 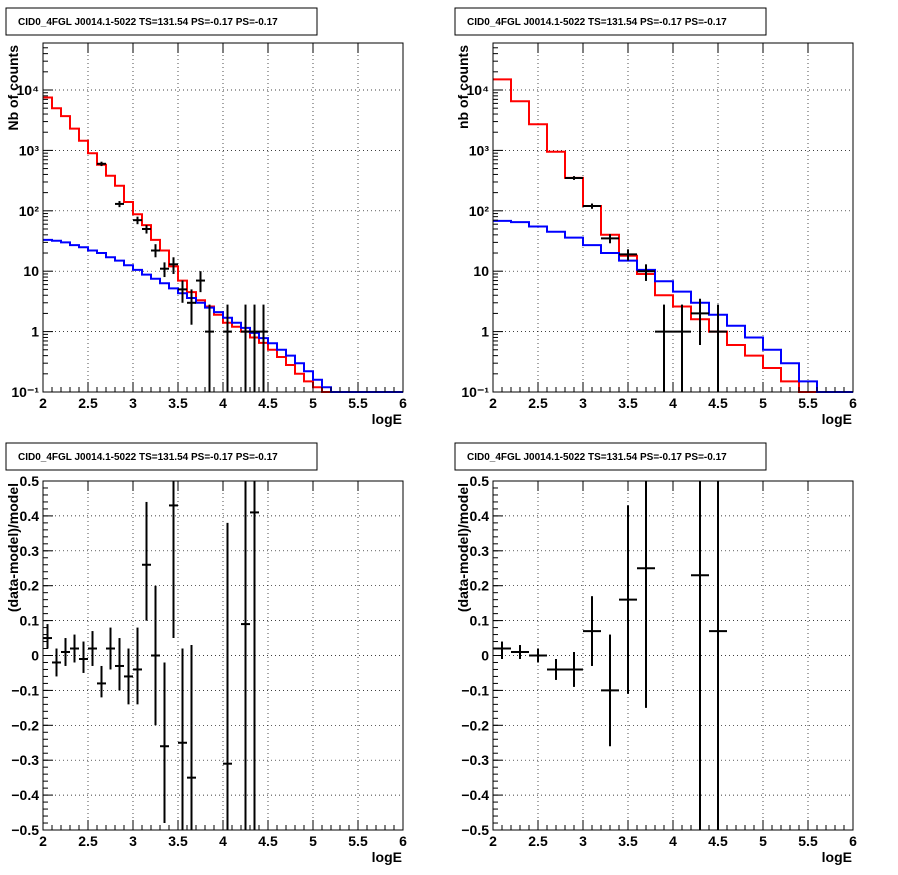 What do you see at coordinates (25, 795) in the screenshot?
I see `y-tick-label: −0.4` at bounding box center [25, 795].